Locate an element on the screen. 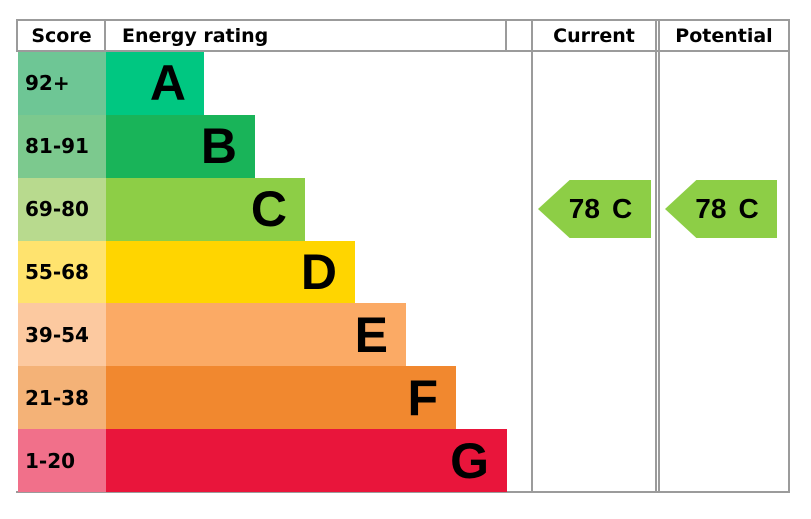 The width and height of the screenshot is (811, 519). band-score-cell: 81-91 is located at coordinates (62, 146).